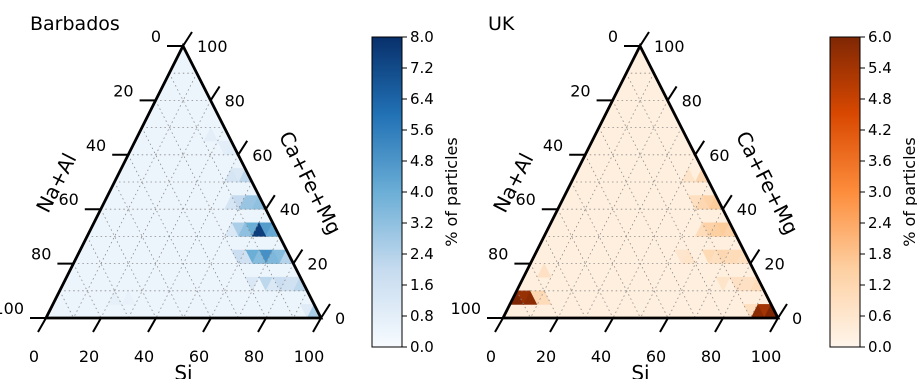 This screenshot has height=379, width=917. Describe the element at coordinates (387, 192) in the screenshot. I see `colorbar` at that location.